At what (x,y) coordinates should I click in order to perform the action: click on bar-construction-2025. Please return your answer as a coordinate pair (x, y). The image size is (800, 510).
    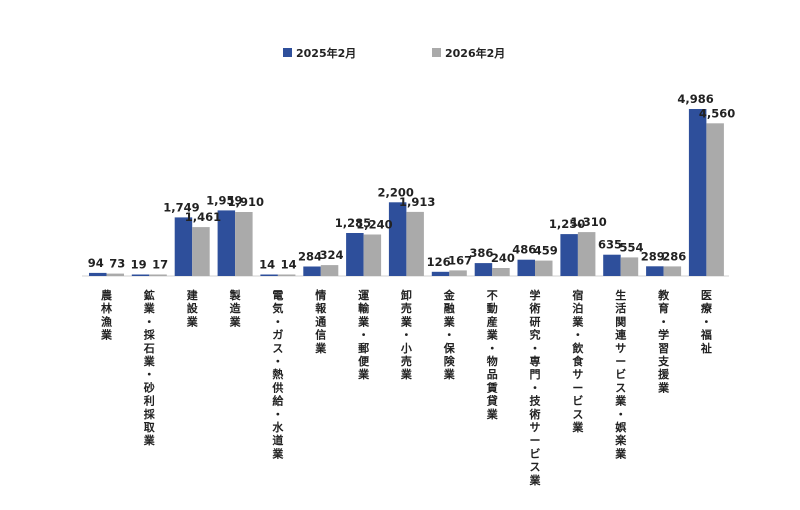
    Looking at the image, I should click on (183, 246).